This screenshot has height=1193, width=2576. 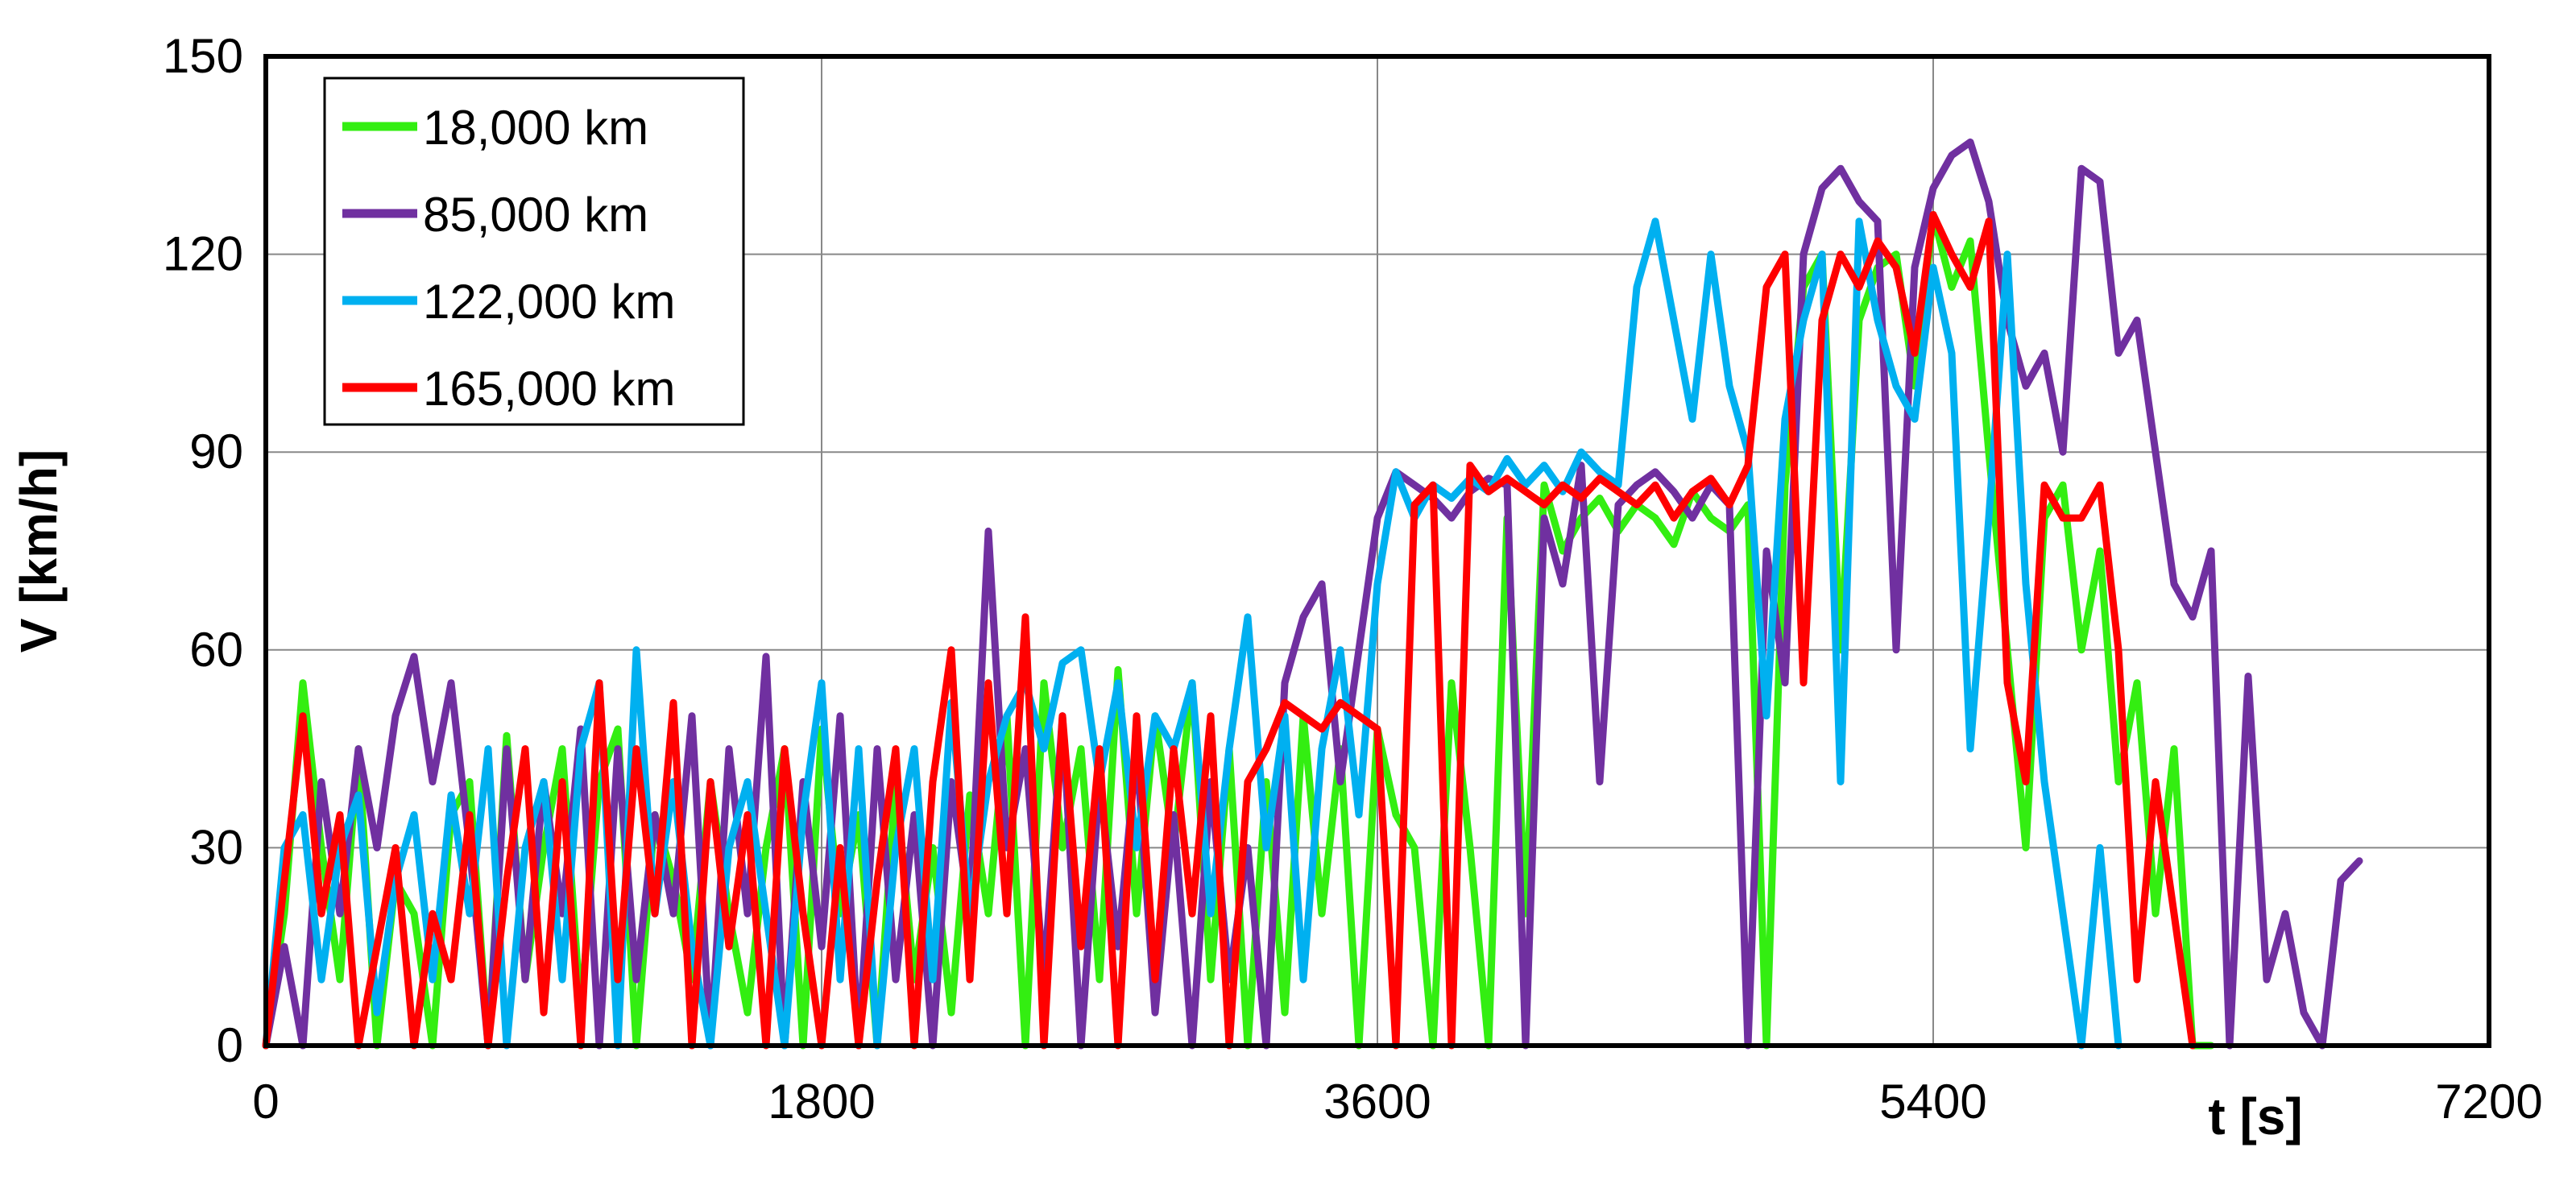 I want to click on legend: 18,000 km 85,000 km 122,000 km 165,000 km, so click(x=534, y=251).